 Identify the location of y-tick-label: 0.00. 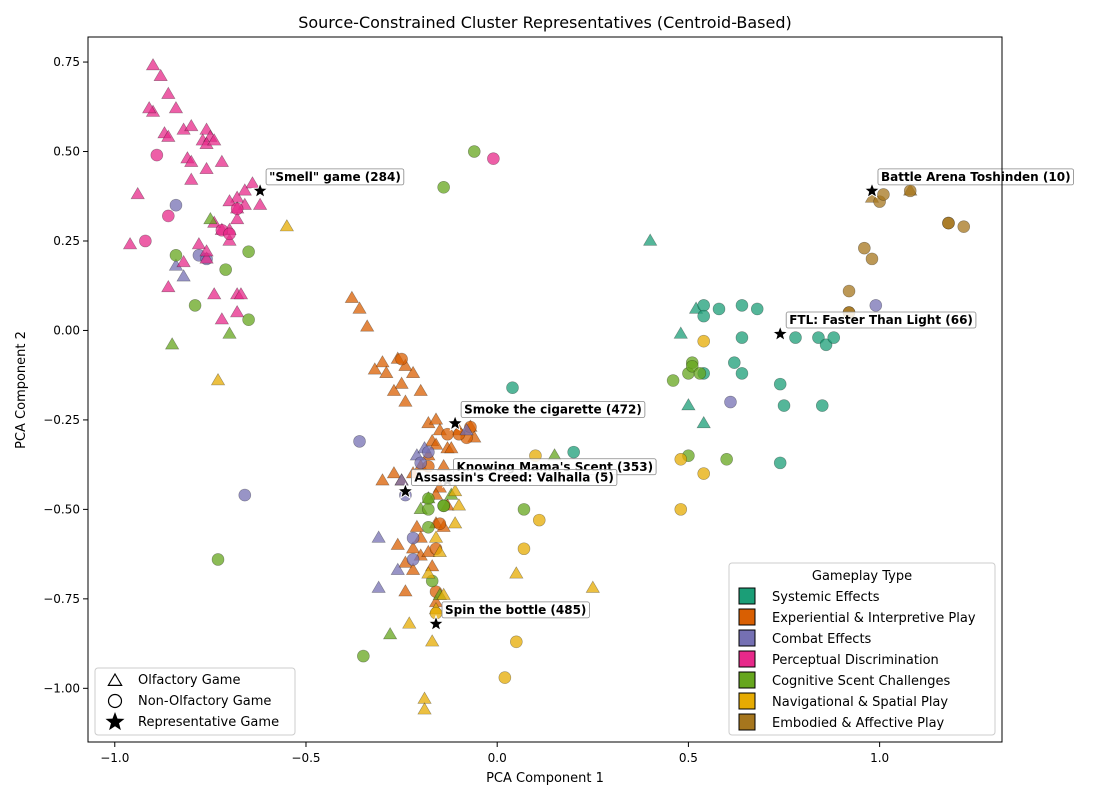
(66, 330).